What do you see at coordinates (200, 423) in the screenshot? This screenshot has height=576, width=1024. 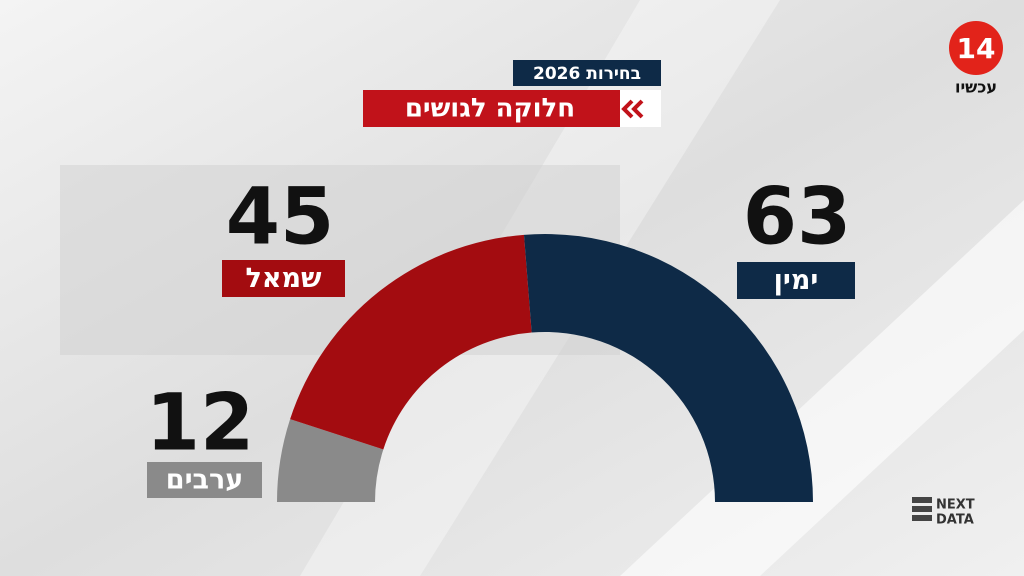 I see `value-label: 12` at bounding box center [200, 423].